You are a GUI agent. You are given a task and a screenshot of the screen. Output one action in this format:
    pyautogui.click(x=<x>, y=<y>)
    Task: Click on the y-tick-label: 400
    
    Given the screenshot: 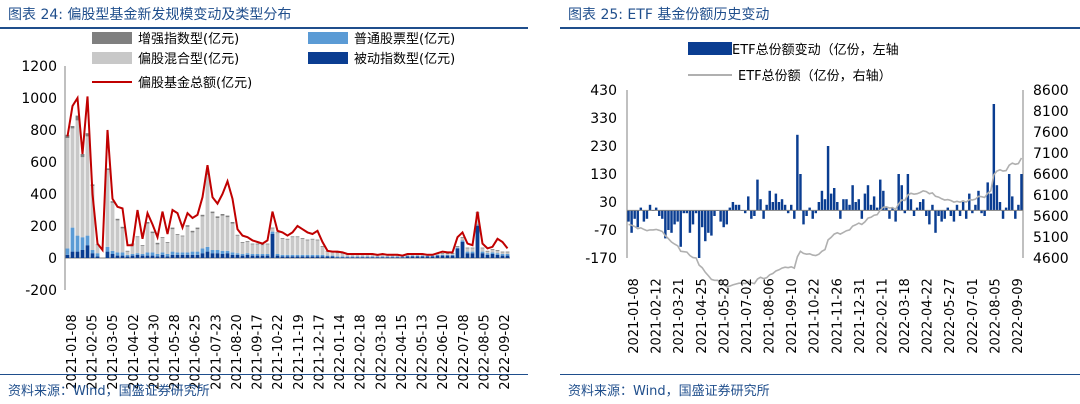 What is the action you would take?
    pyautogui.click(x=43, y=195)
    